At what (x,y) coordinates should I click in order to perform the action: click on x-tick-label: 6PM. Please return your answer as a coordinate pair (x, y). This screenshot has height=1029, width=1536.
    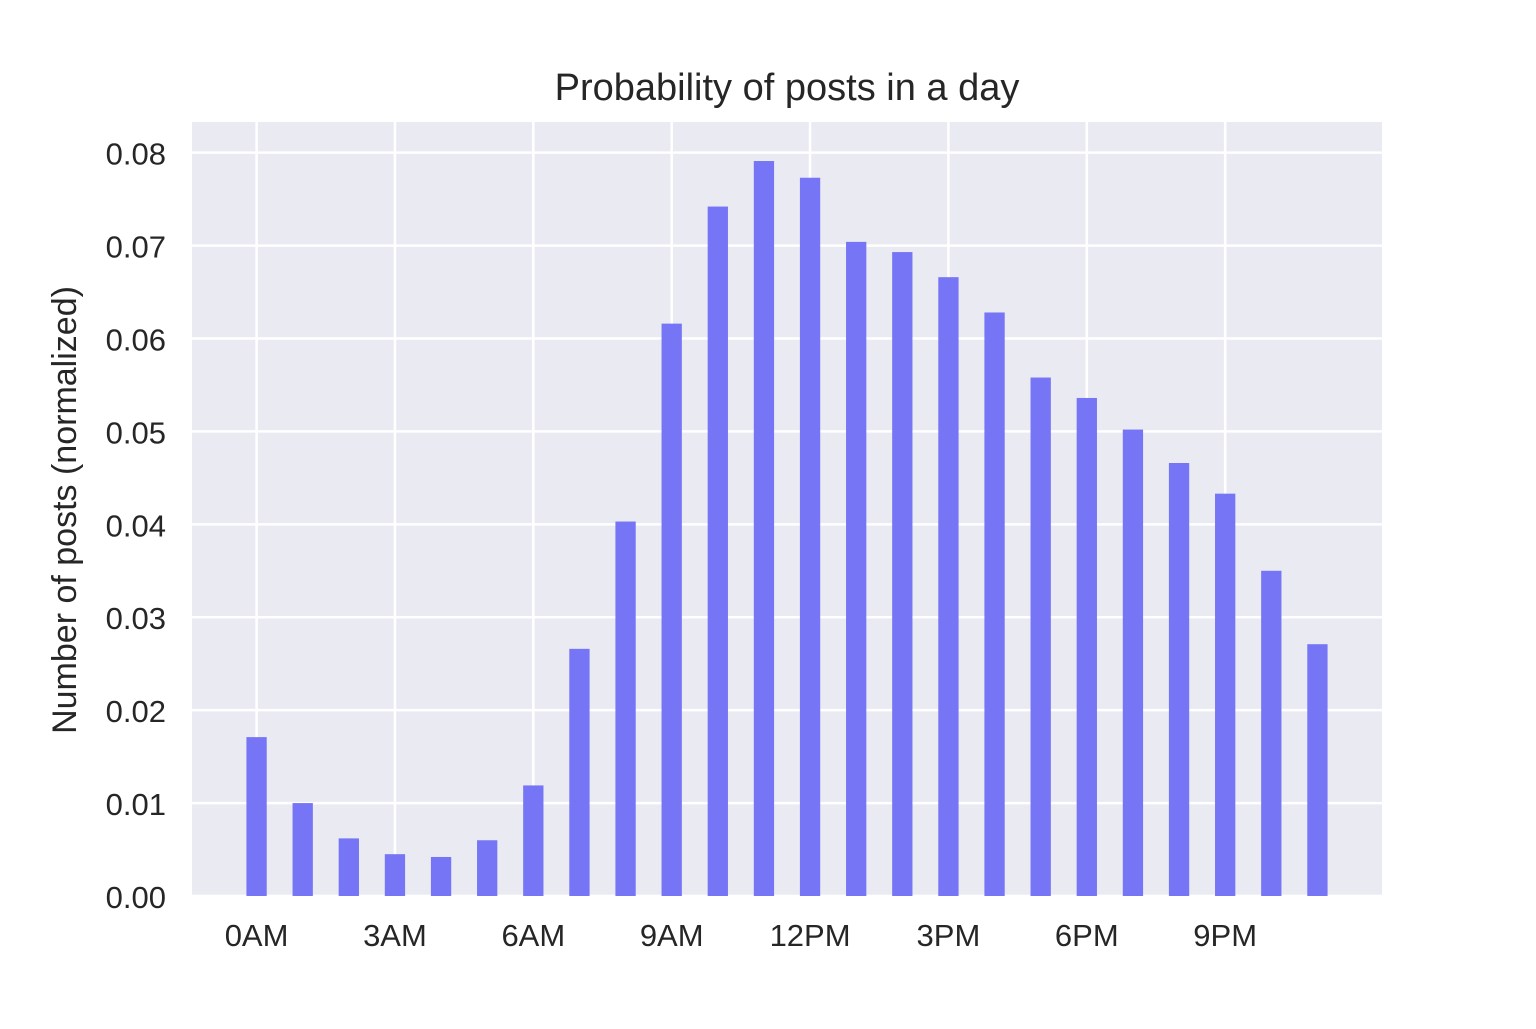
    Looking at the image, I should click on (1087, 935).